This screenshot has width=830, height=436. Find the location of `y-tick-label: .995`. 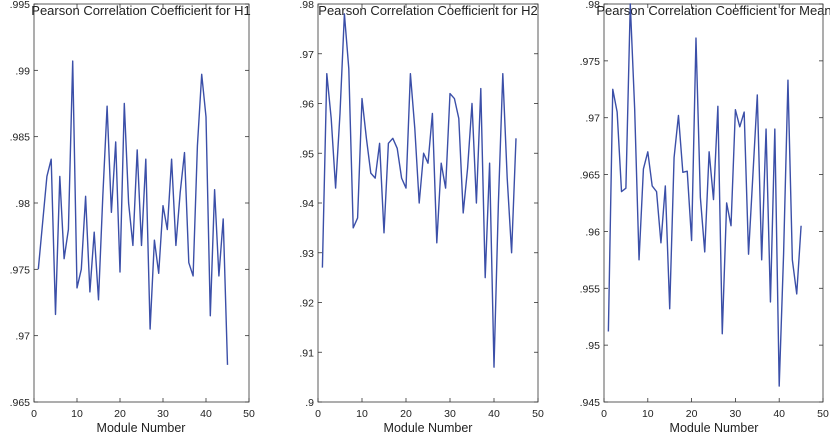

y-tick-label: .995 is located at coordinates (20, 5).